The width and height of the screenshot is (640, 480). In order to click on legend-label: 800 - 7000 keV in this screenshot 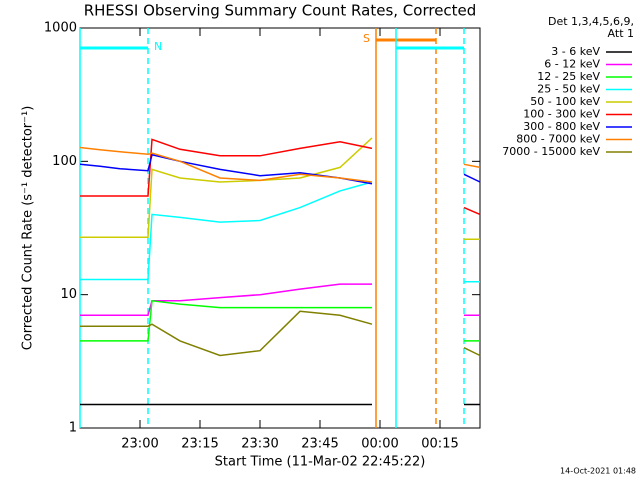, I will do `click(558, 139)`.